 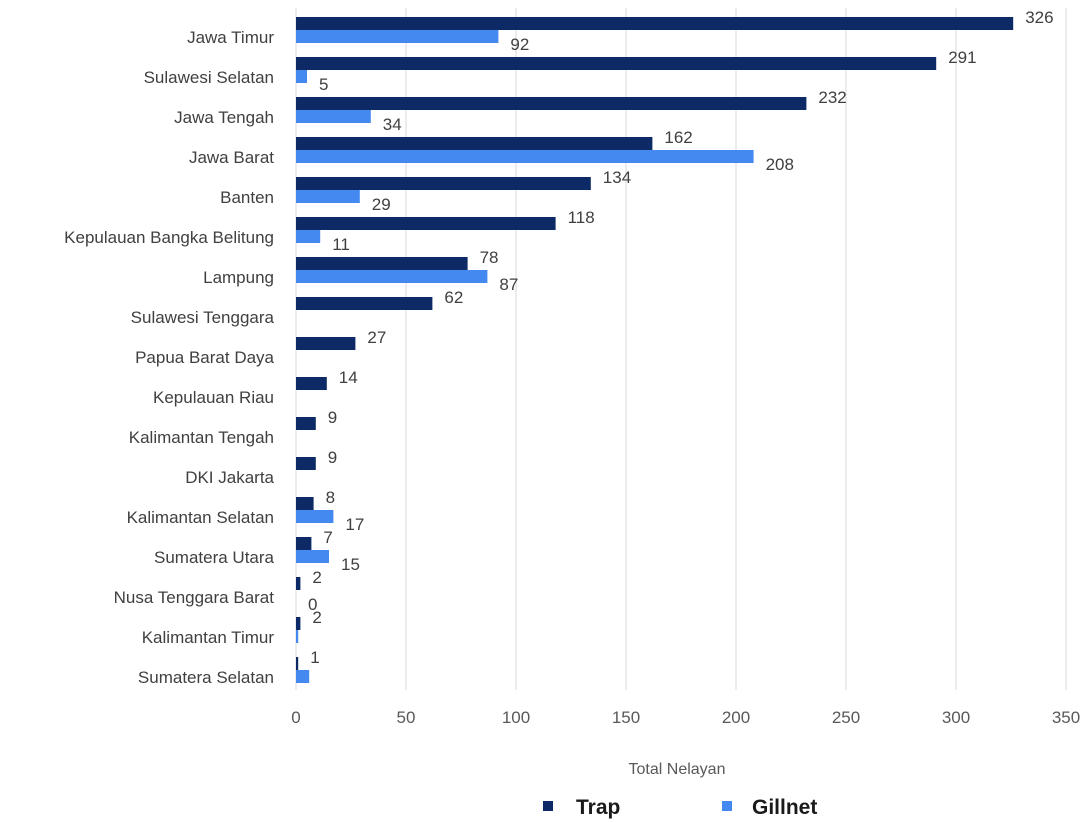 I want to click on data-label-trap: 27, so click(x=376, y=337).